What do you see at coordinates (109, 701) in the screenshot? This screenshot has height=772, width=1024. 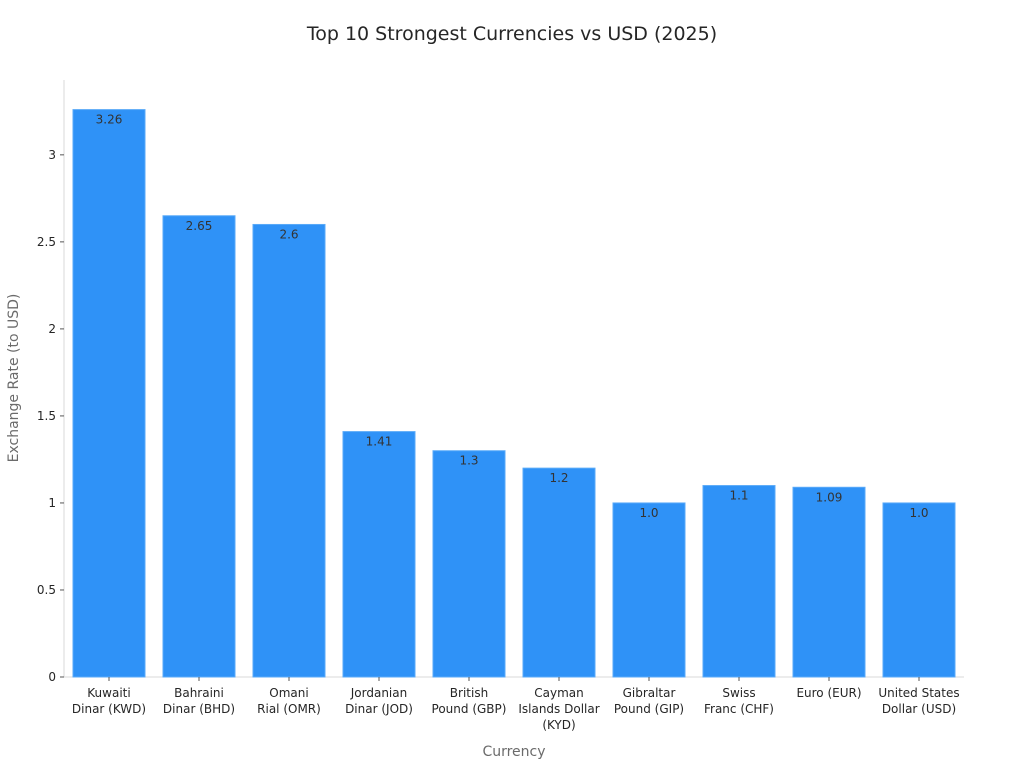 I see `x-tick-label: Kuwaiti Dinar (KWD)` at bounding box center [109, 701].